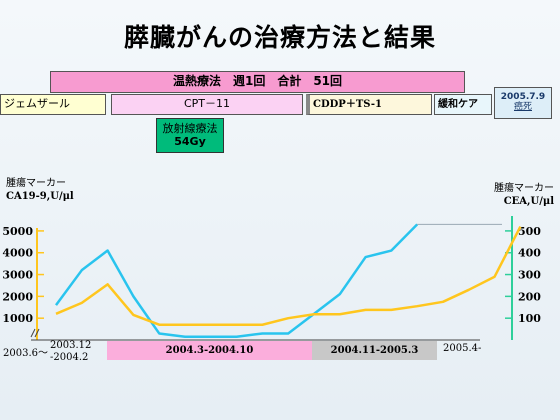  I want to click on period-label-2004-3: 2004.3-2004.10, so click(209, 350).